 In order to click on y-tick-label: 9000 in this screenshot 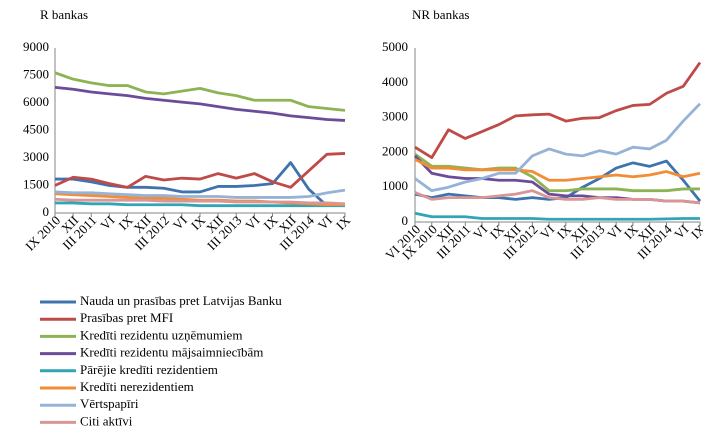, I will do `click(36, 46)`.